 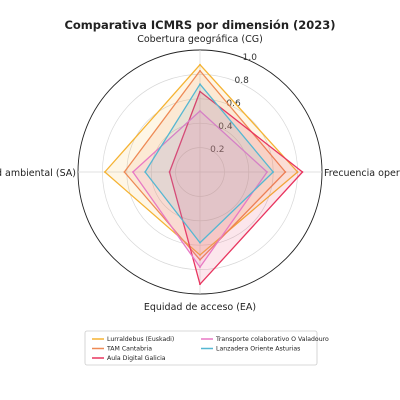 I want to click on radial-tick-label: 0.2, so click(x=217, y=150).